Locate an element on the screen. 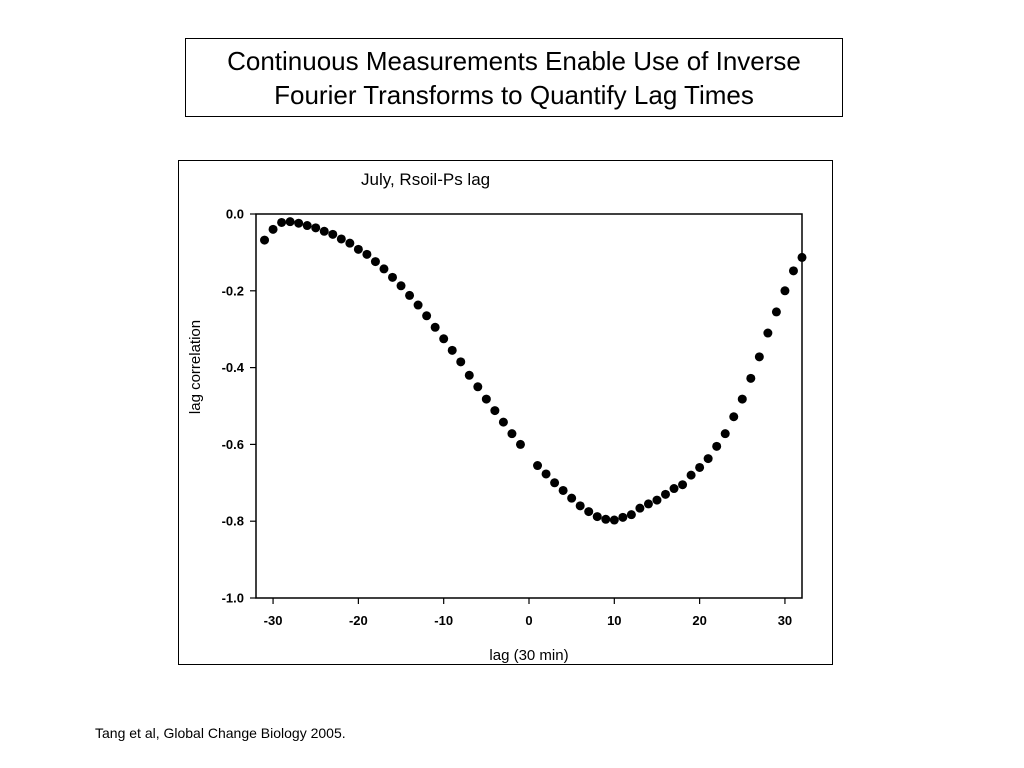 The image size is (1024, 768). x-tick-label: 10 is located at coordinates (614, 620).